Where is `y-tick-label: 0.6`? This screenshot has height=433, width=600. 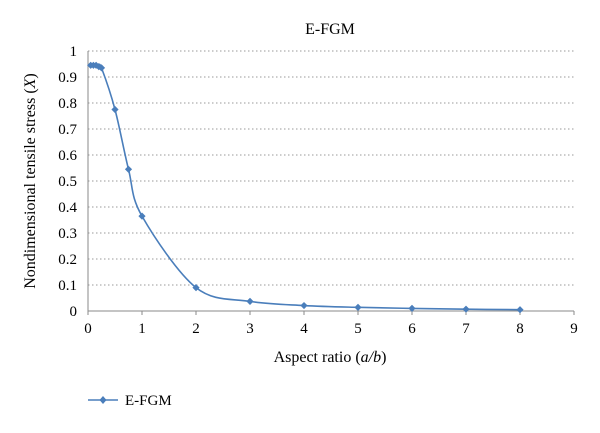
y-tick-label: 0.6 is located at coordinates (67, 156).